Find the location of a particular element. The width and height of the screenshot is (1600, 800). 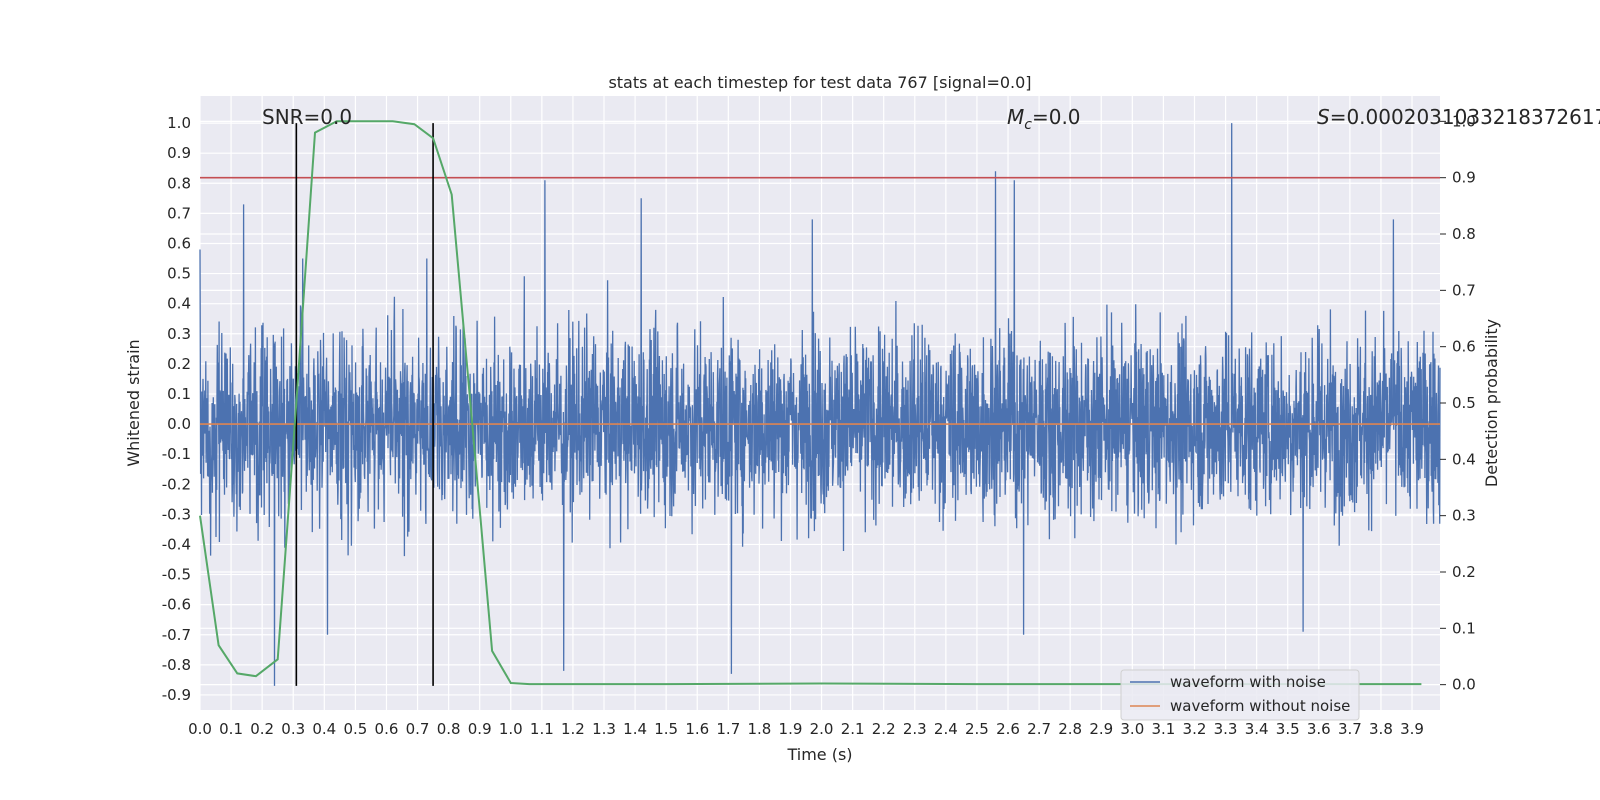

x-tick-label: 3.1 is located at coordinates (1163, 729).